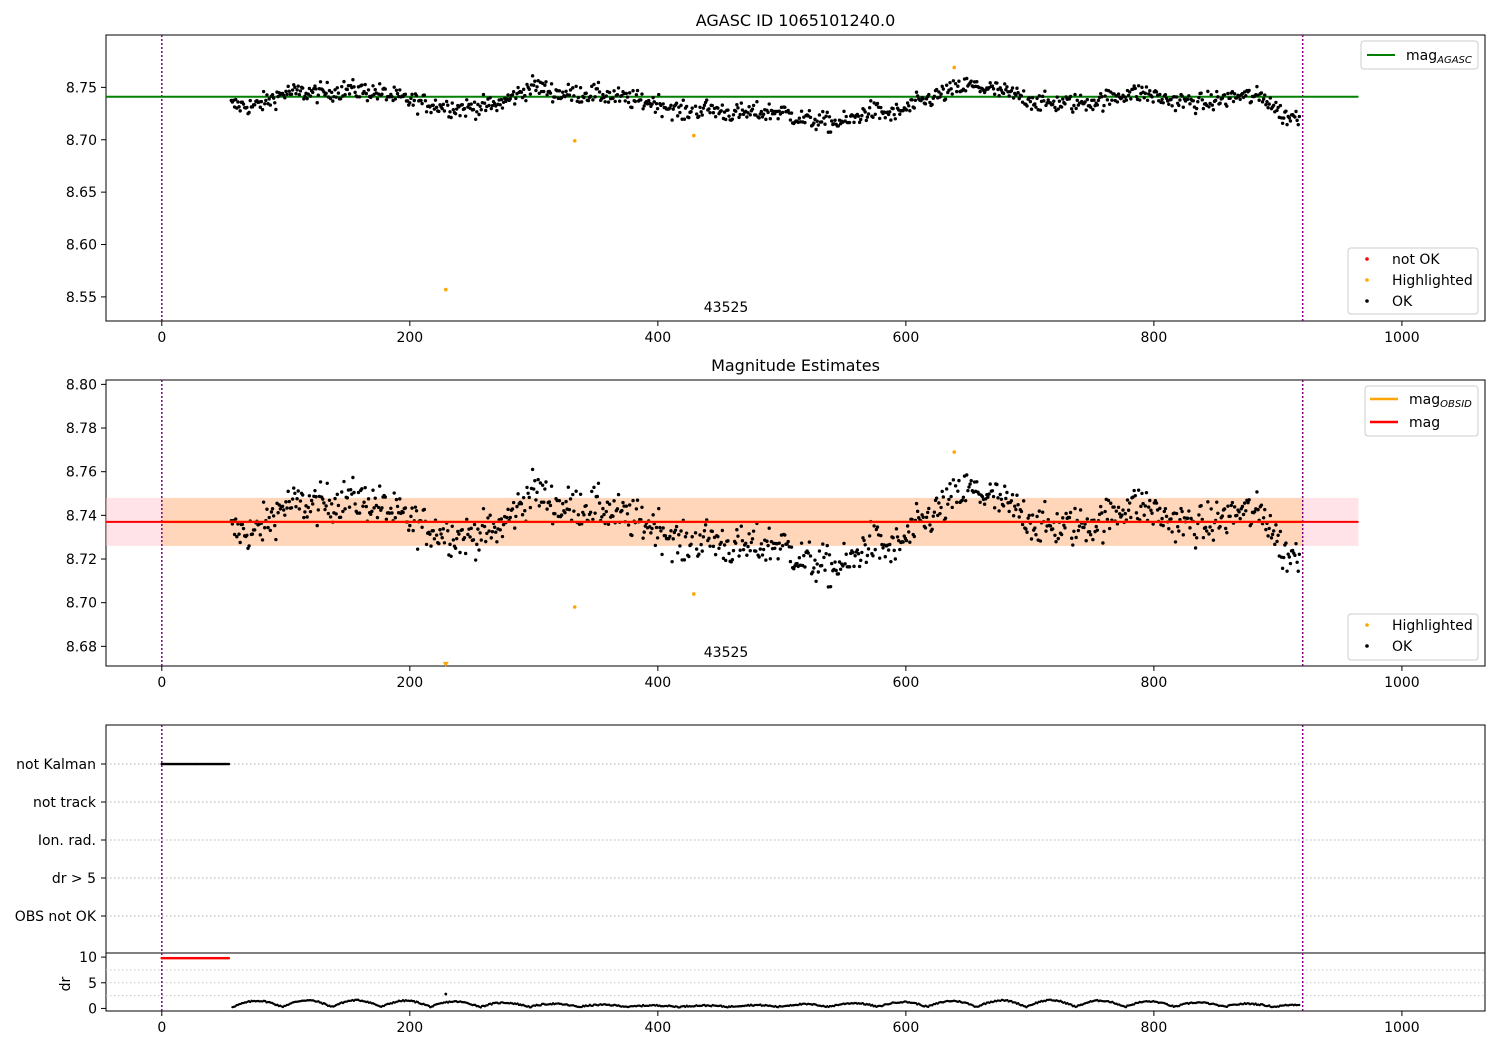 This screenshot has width=1500, height=1050. I want to click on mag-title: Magnitude Estimates, so click(795, 365).